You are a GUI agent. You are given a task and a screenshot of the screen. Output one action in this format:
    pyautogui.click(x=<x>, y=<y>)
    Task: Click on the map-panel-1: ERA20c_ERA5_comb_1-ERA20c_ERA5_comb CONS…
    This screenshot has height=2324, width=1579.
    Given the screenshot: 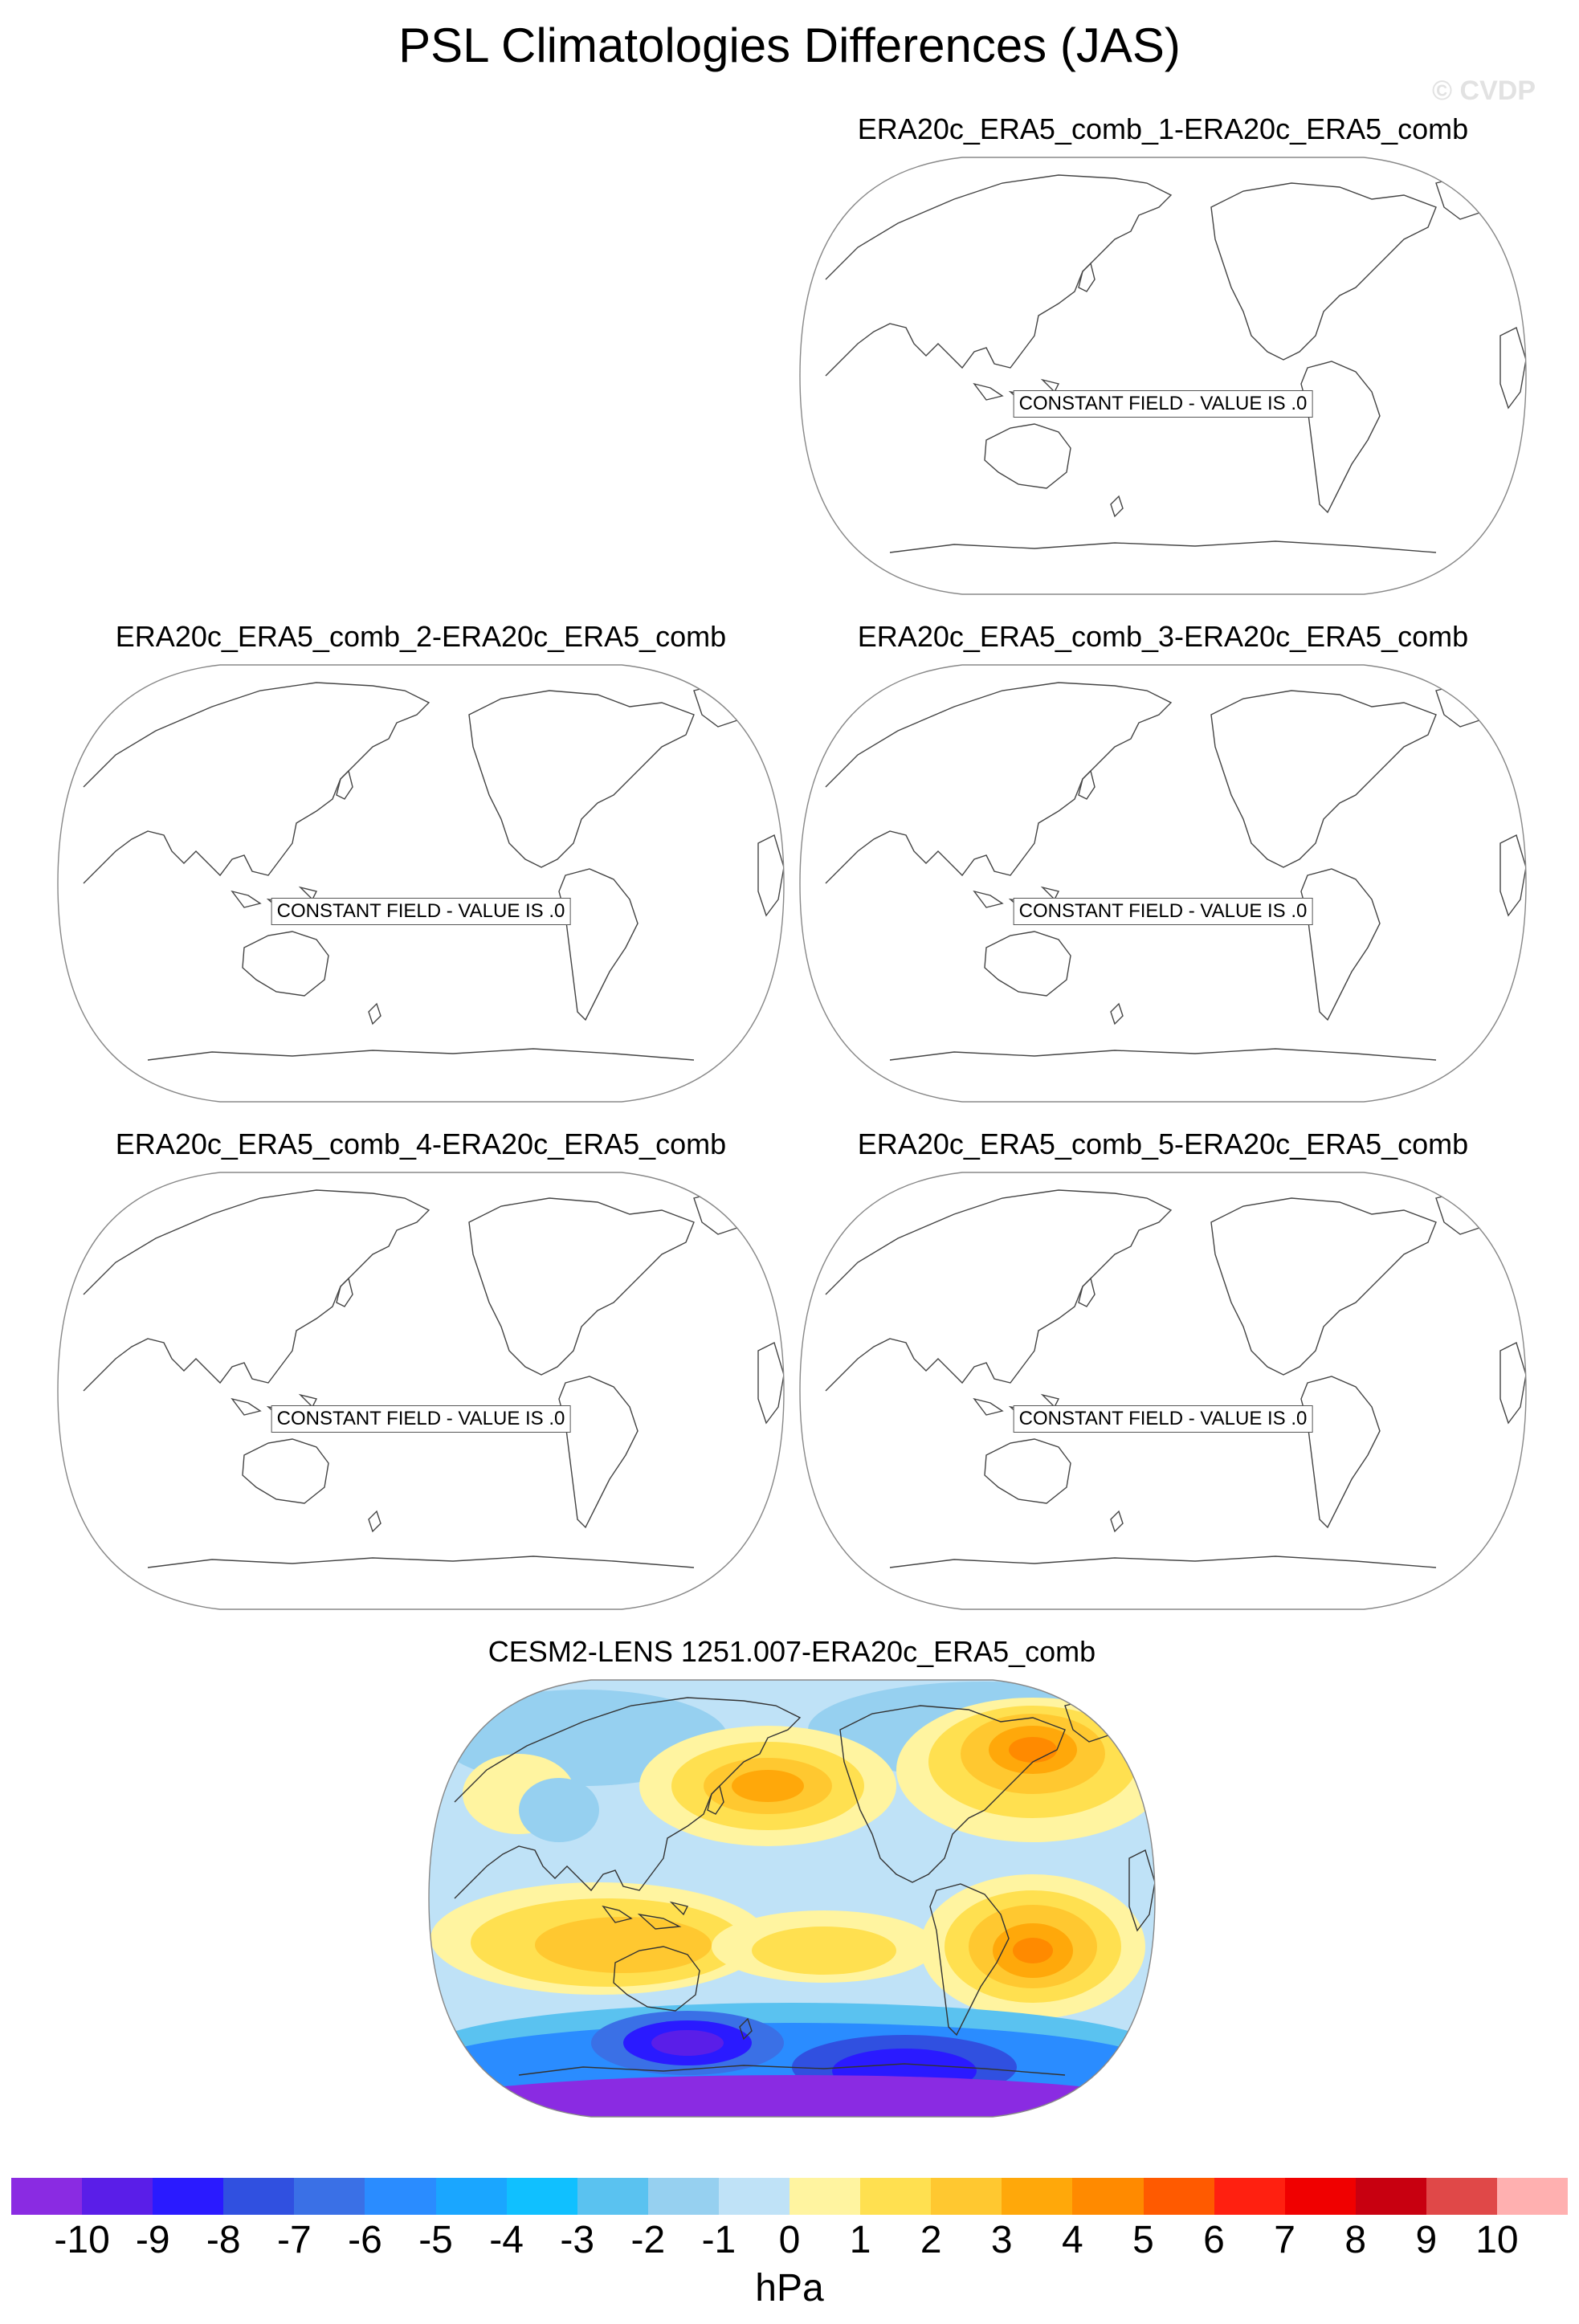 What is the action you would take?
    pyautogui.click(x=1163, y=361)
    